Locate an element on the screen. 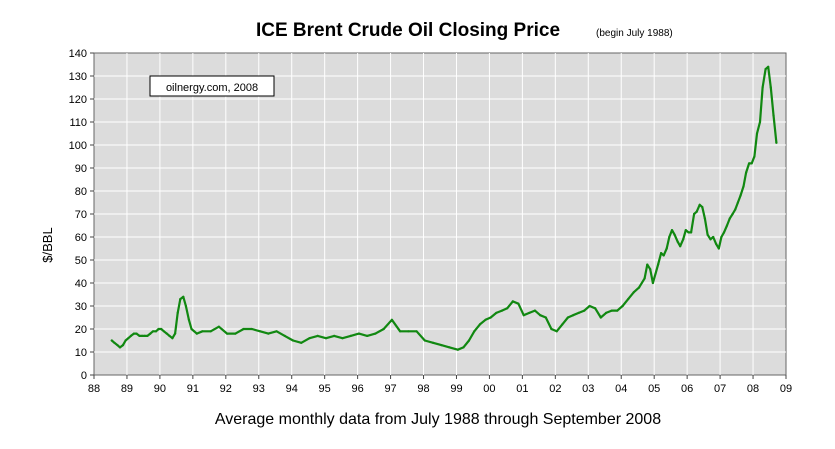 The width and height of the screenshot is (835, 449). y-tick-label: 100 is located at coordinates (78, 146).